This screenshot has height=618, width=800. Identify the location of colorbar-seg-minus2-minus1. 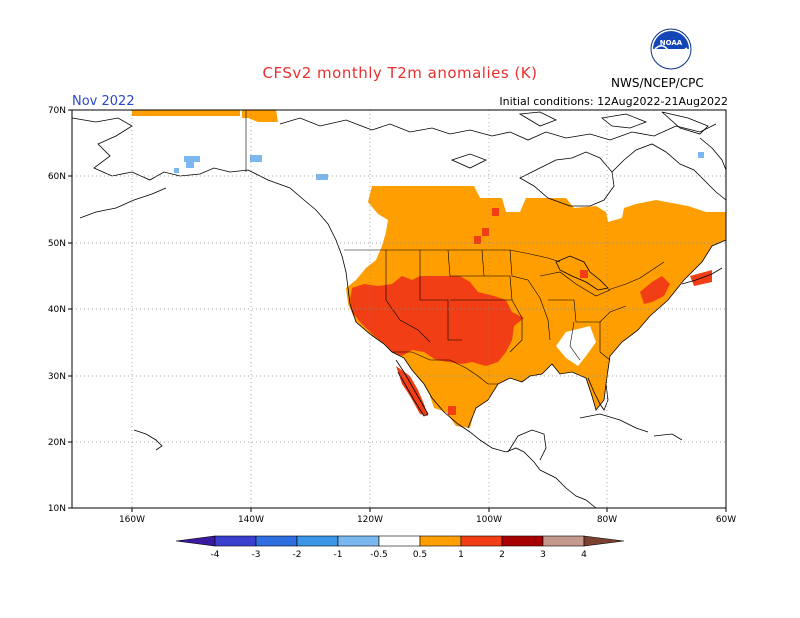
(317, 541).